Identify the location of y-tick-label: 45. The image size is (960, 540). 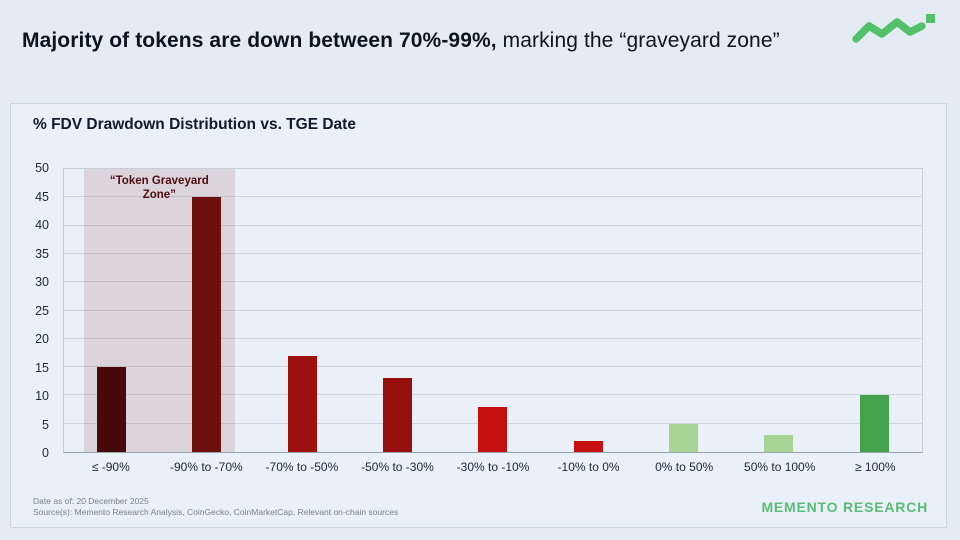
(42, 196).